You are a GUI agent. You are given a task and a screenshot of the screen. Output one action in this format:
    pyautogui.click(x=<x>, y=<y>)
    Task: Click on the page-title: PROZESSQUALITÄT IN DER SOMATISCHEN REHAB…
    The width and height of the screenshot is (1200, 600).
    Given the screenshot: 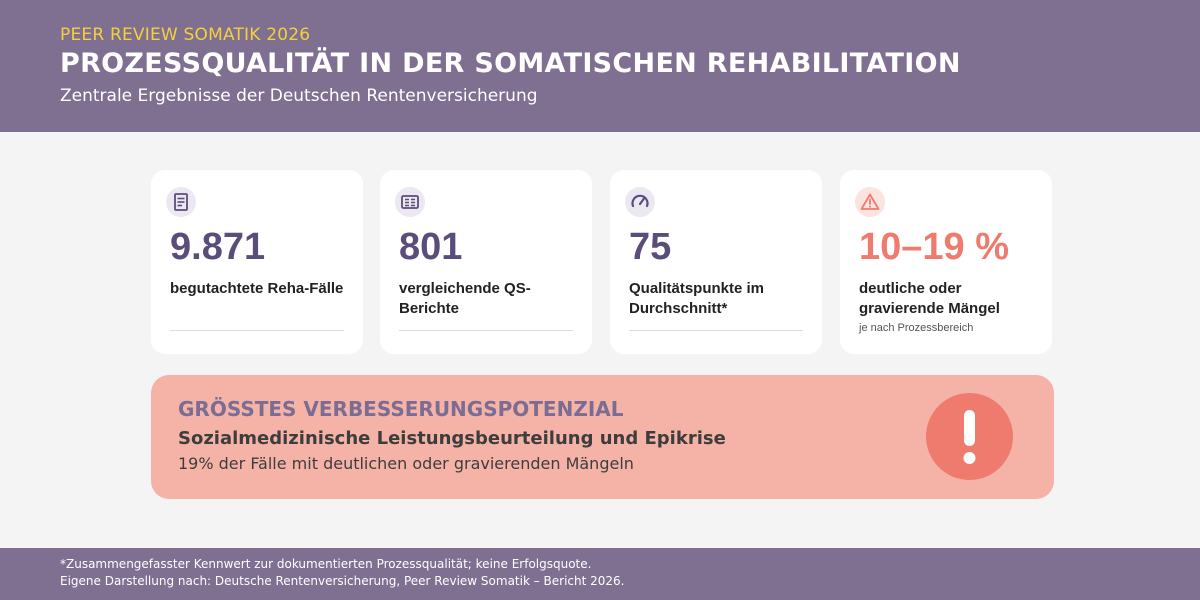 What is the action you would take?
    pyautogui.click(x=510, y=63)
    